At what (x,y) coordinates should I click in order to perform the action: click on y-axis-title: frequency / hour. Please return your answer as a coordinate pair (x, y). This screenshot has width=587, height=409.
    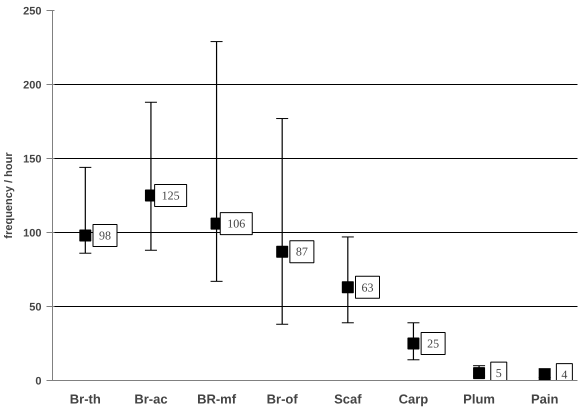
    Looking at the image, I should click on (9, 195).